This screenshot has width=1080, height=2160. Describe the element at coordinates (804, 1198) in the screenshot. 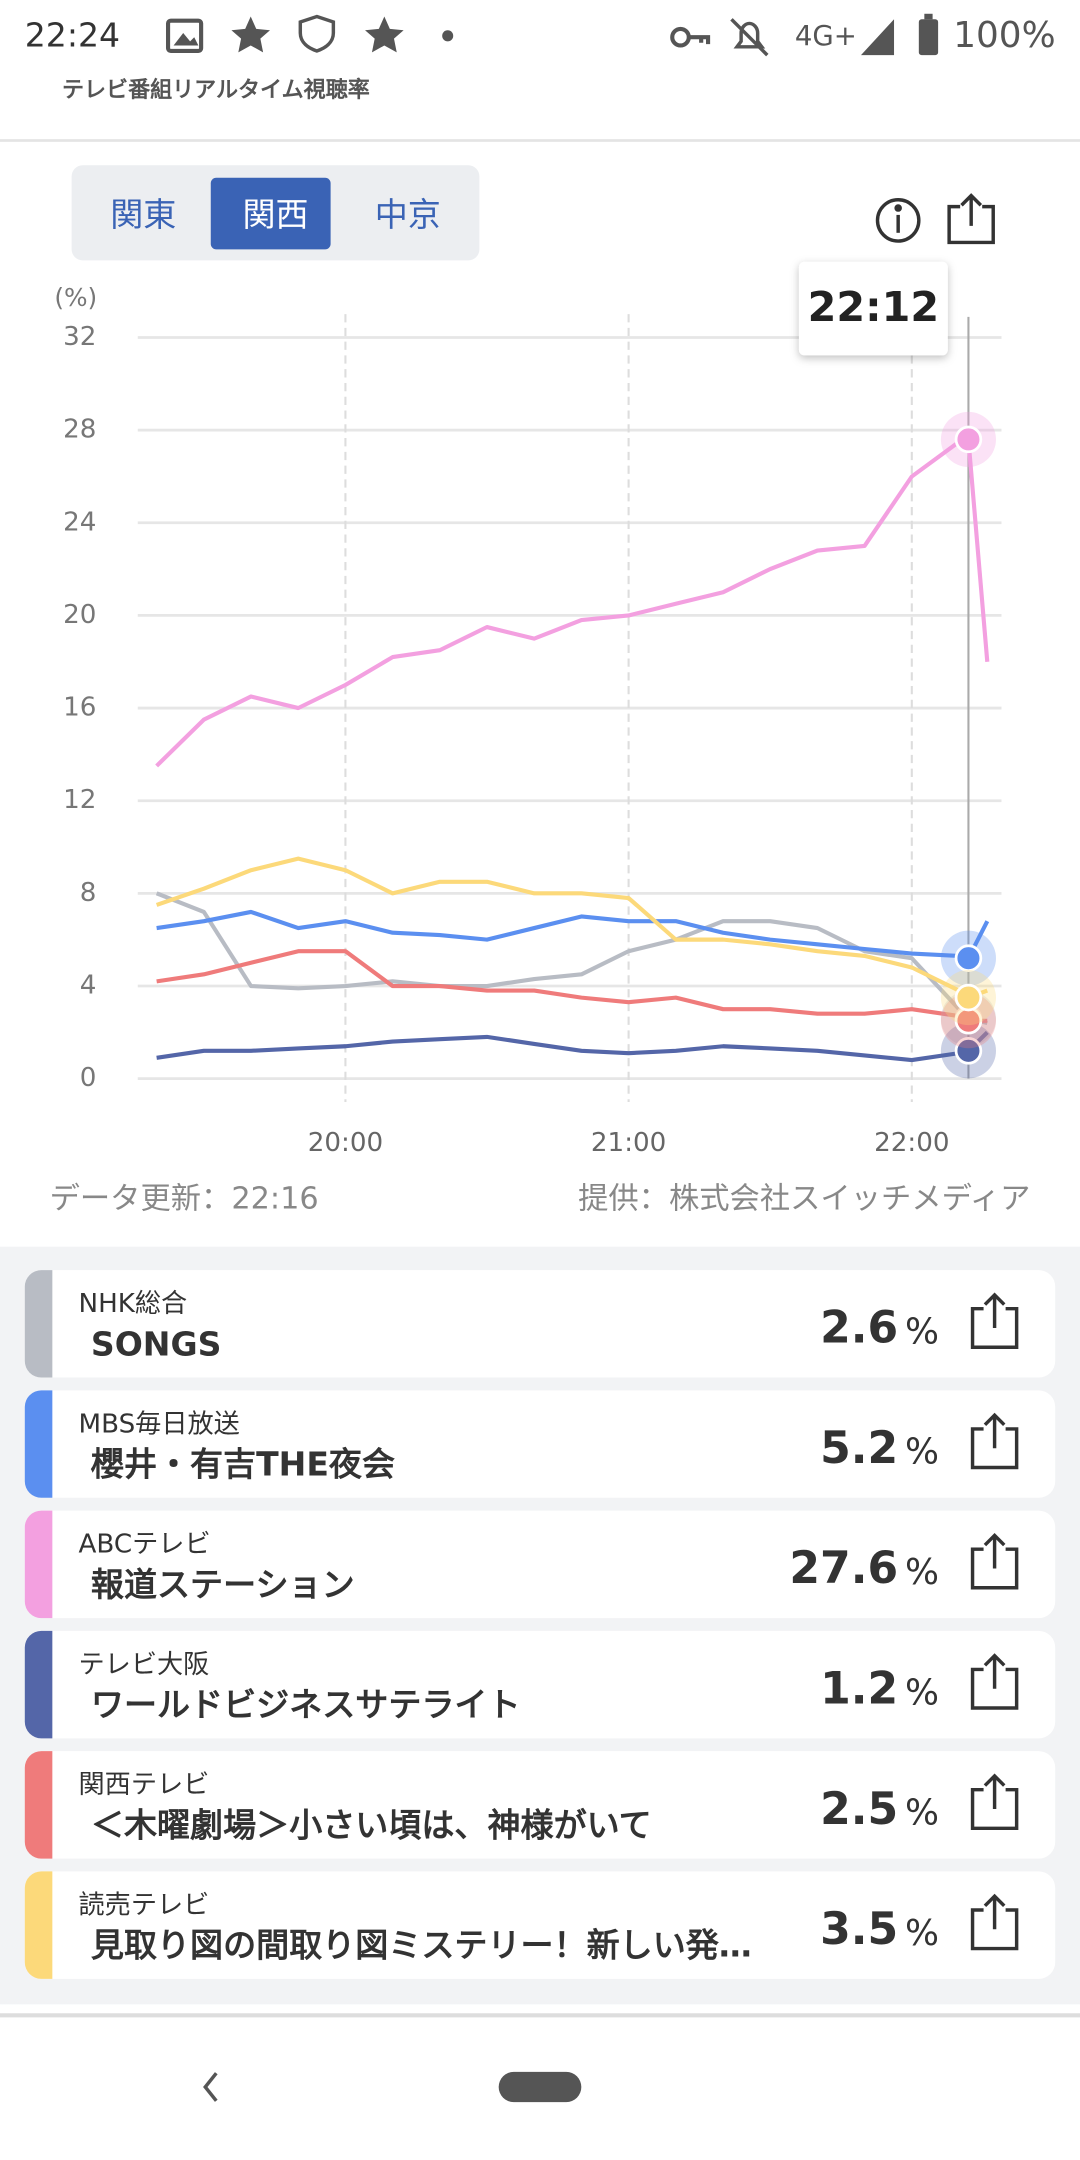

I see `provider-text: 提供：株式会社スイッチメディア` at that location.